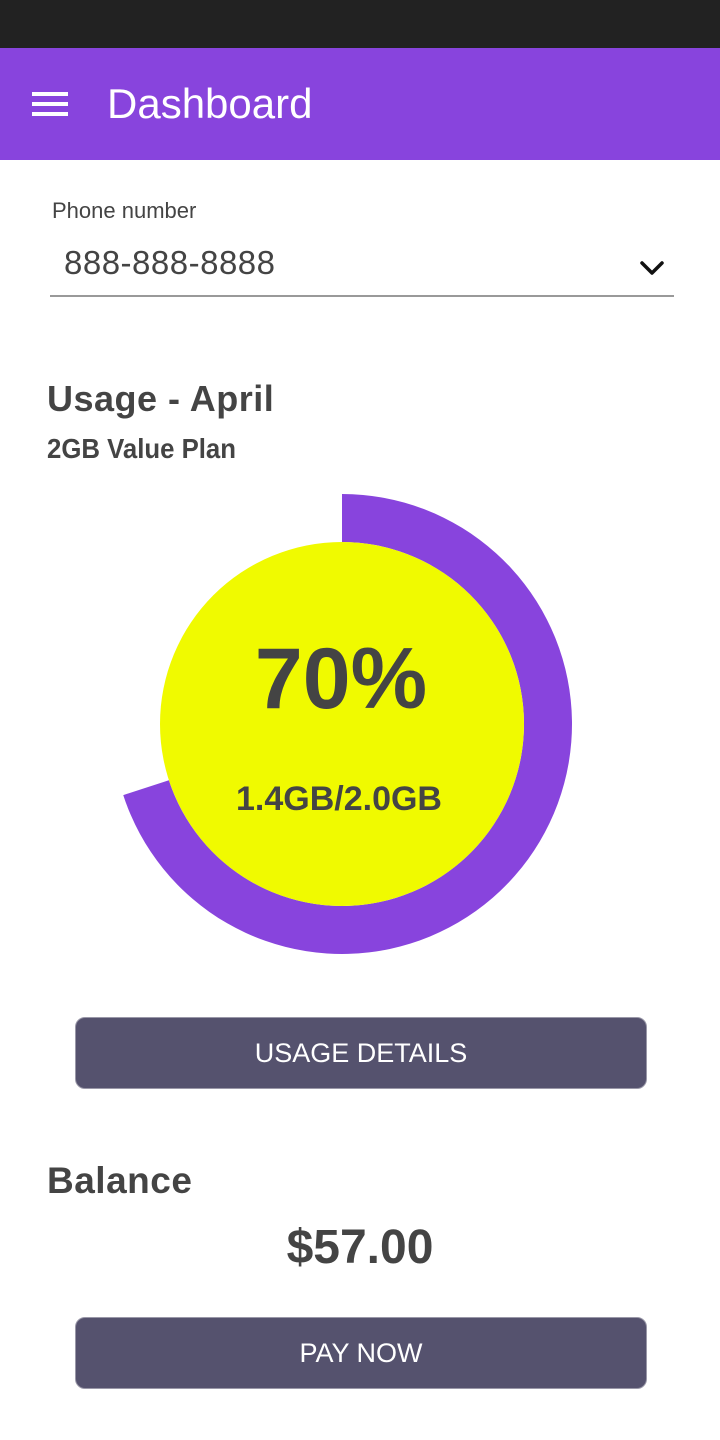 This screenshot has height=1440, width=720. What do you see at coordinates (341, 679) in the screenshot?
I see `usage-percent: 70%` at bounding box center [341, 679].